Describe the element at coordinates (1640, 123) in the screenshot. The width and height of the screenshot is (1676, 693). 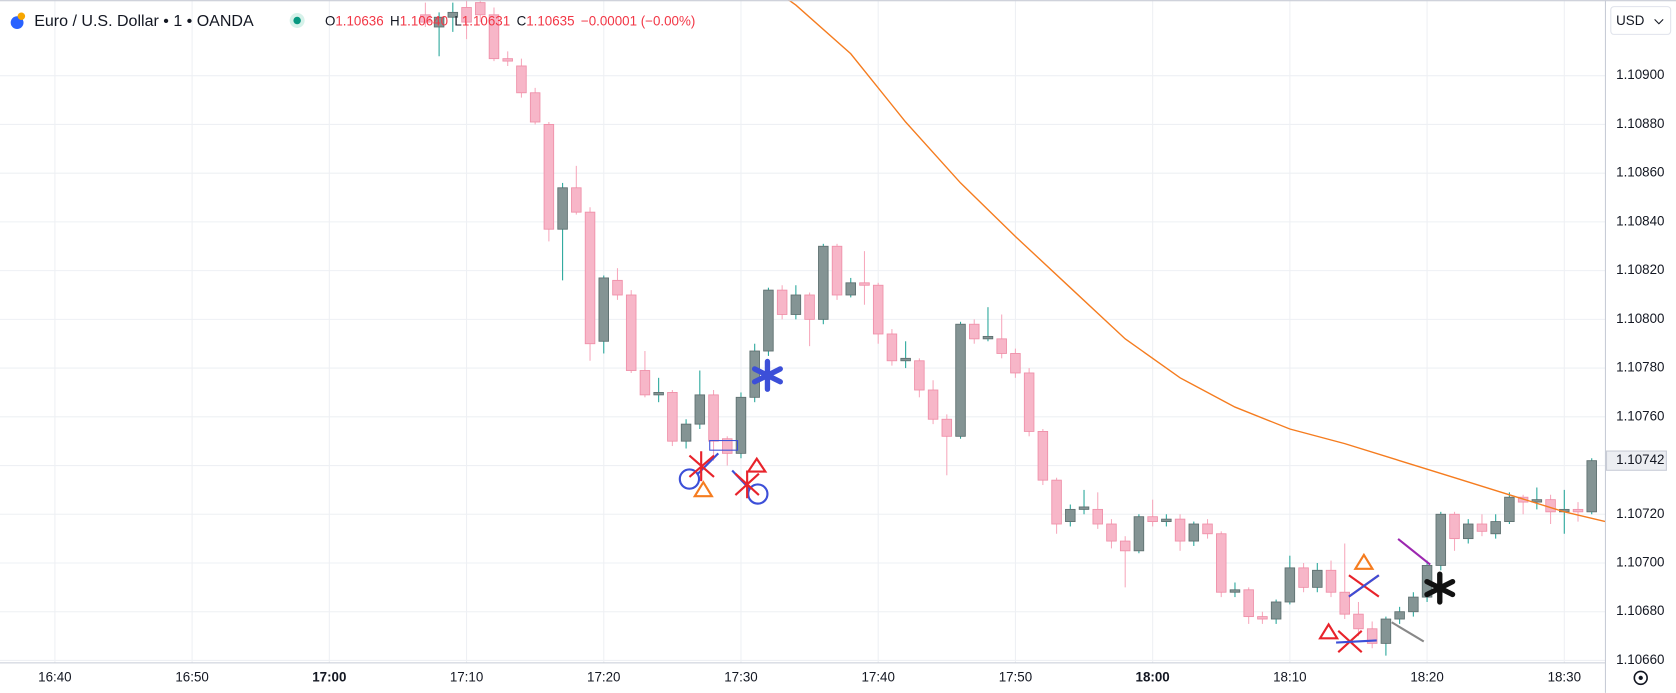
I see `y-tick-label: 1.10880` at that location.